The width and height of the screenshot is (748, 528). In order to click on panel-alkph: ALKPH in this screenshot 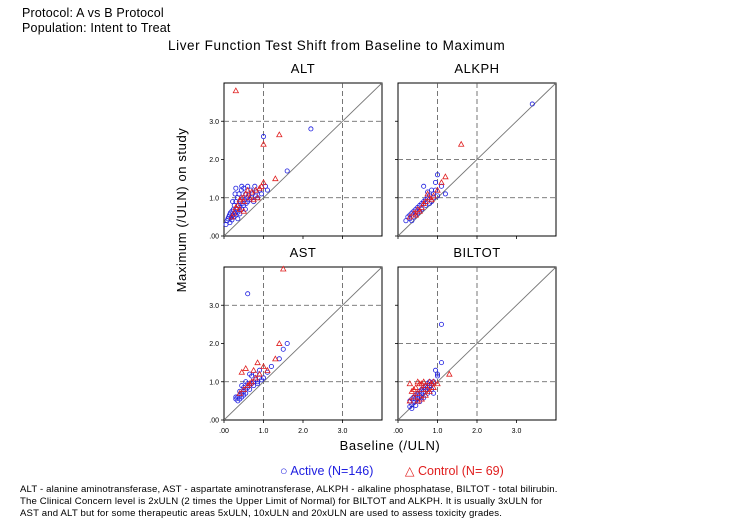, I will do `click(476, 150)`.